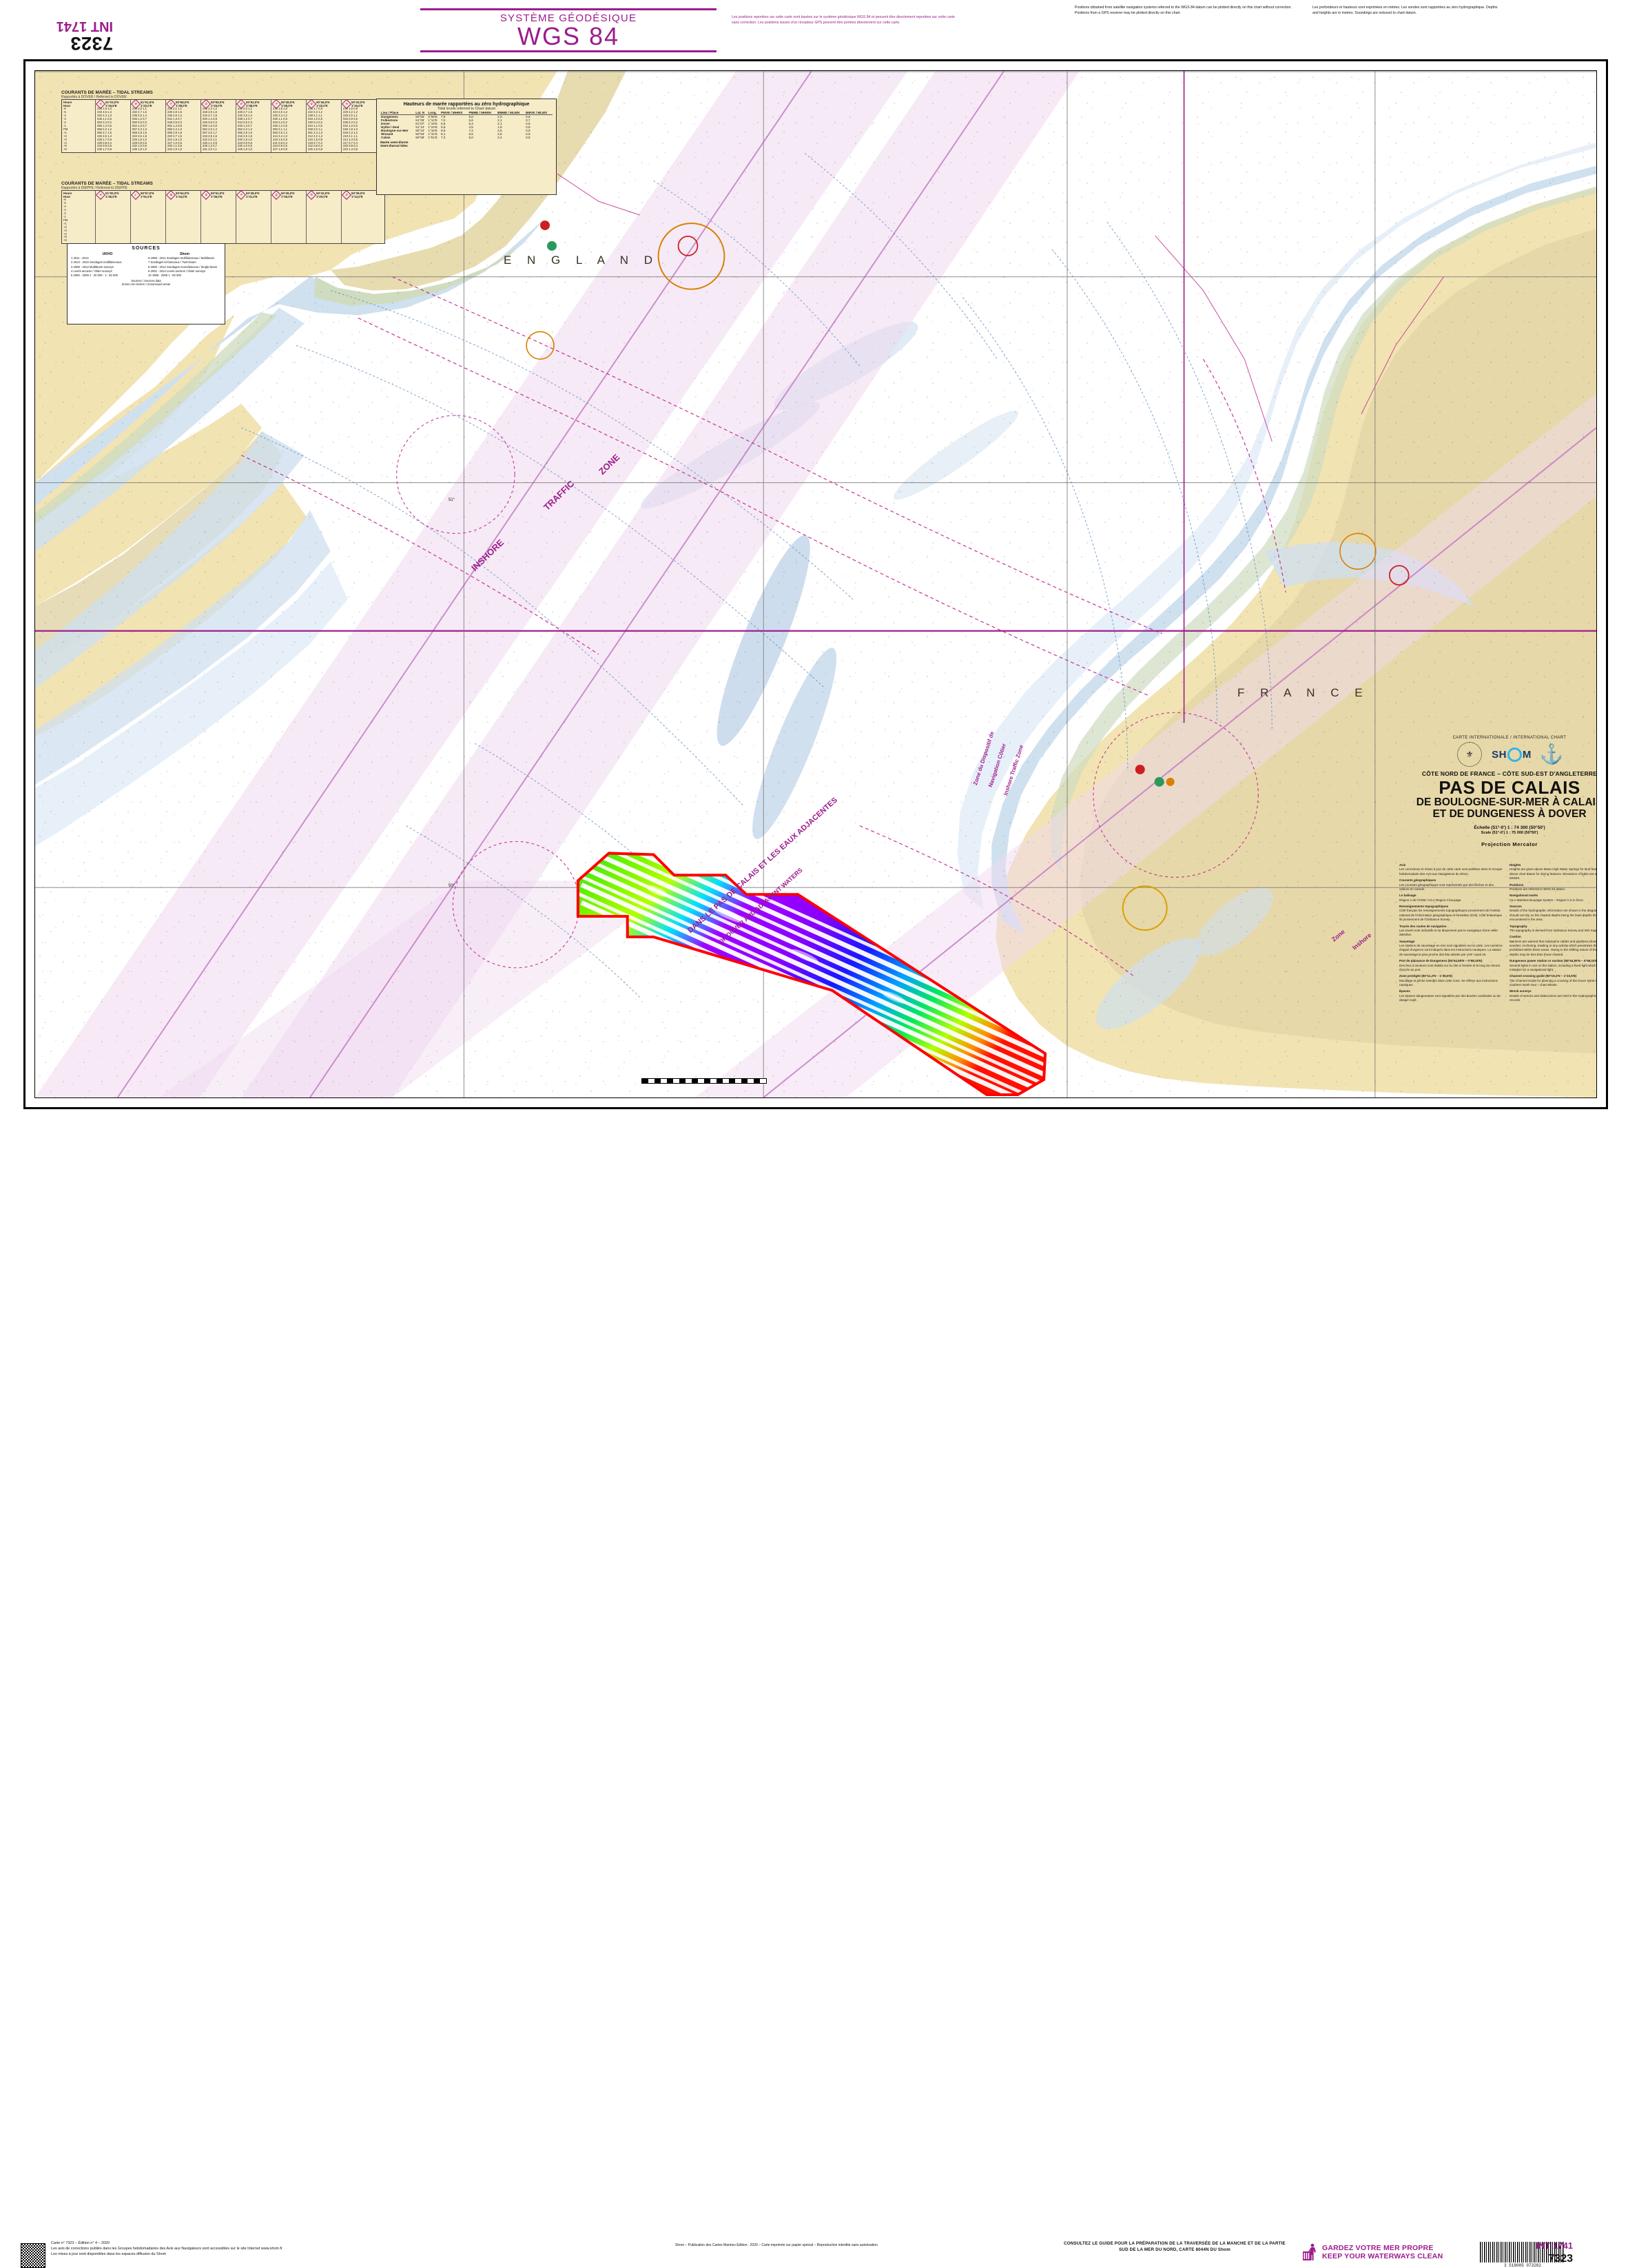  Describe the element at coordinates (245, 136) in the screenshot. I see `tidal-streams-cell: 216 2,6 1,5` at that location.